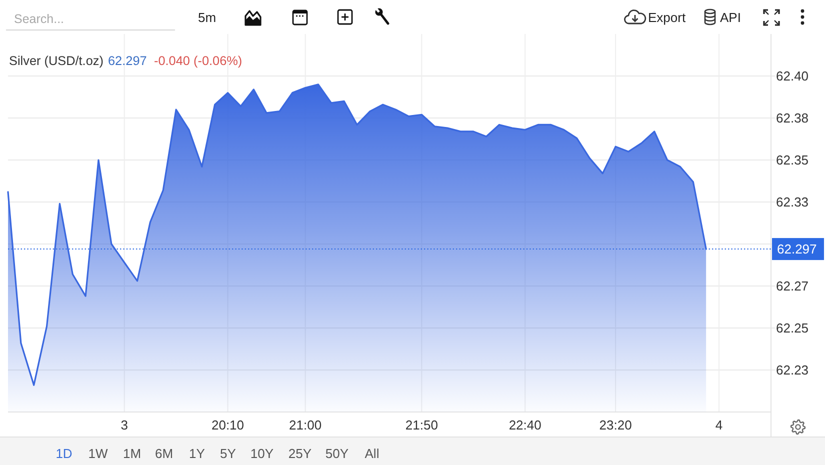  Describe the element at coordinates (164, 453) in the screenshot. I see `text: 6M` at that location.